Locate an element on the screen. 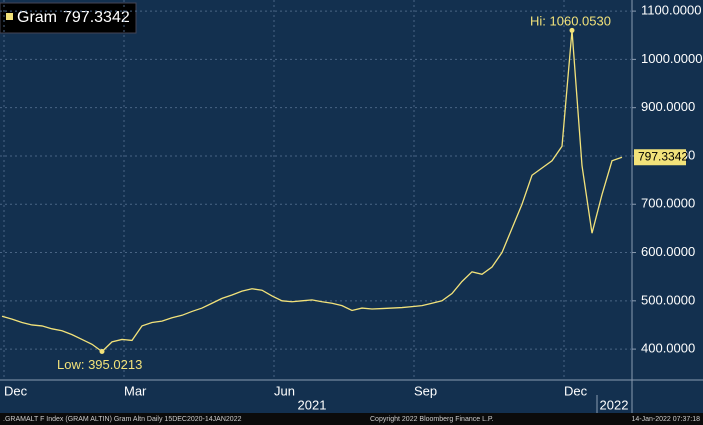 The width and height of the screenshot is (703, 425). footer-bar is located at coordinates (351, 419).